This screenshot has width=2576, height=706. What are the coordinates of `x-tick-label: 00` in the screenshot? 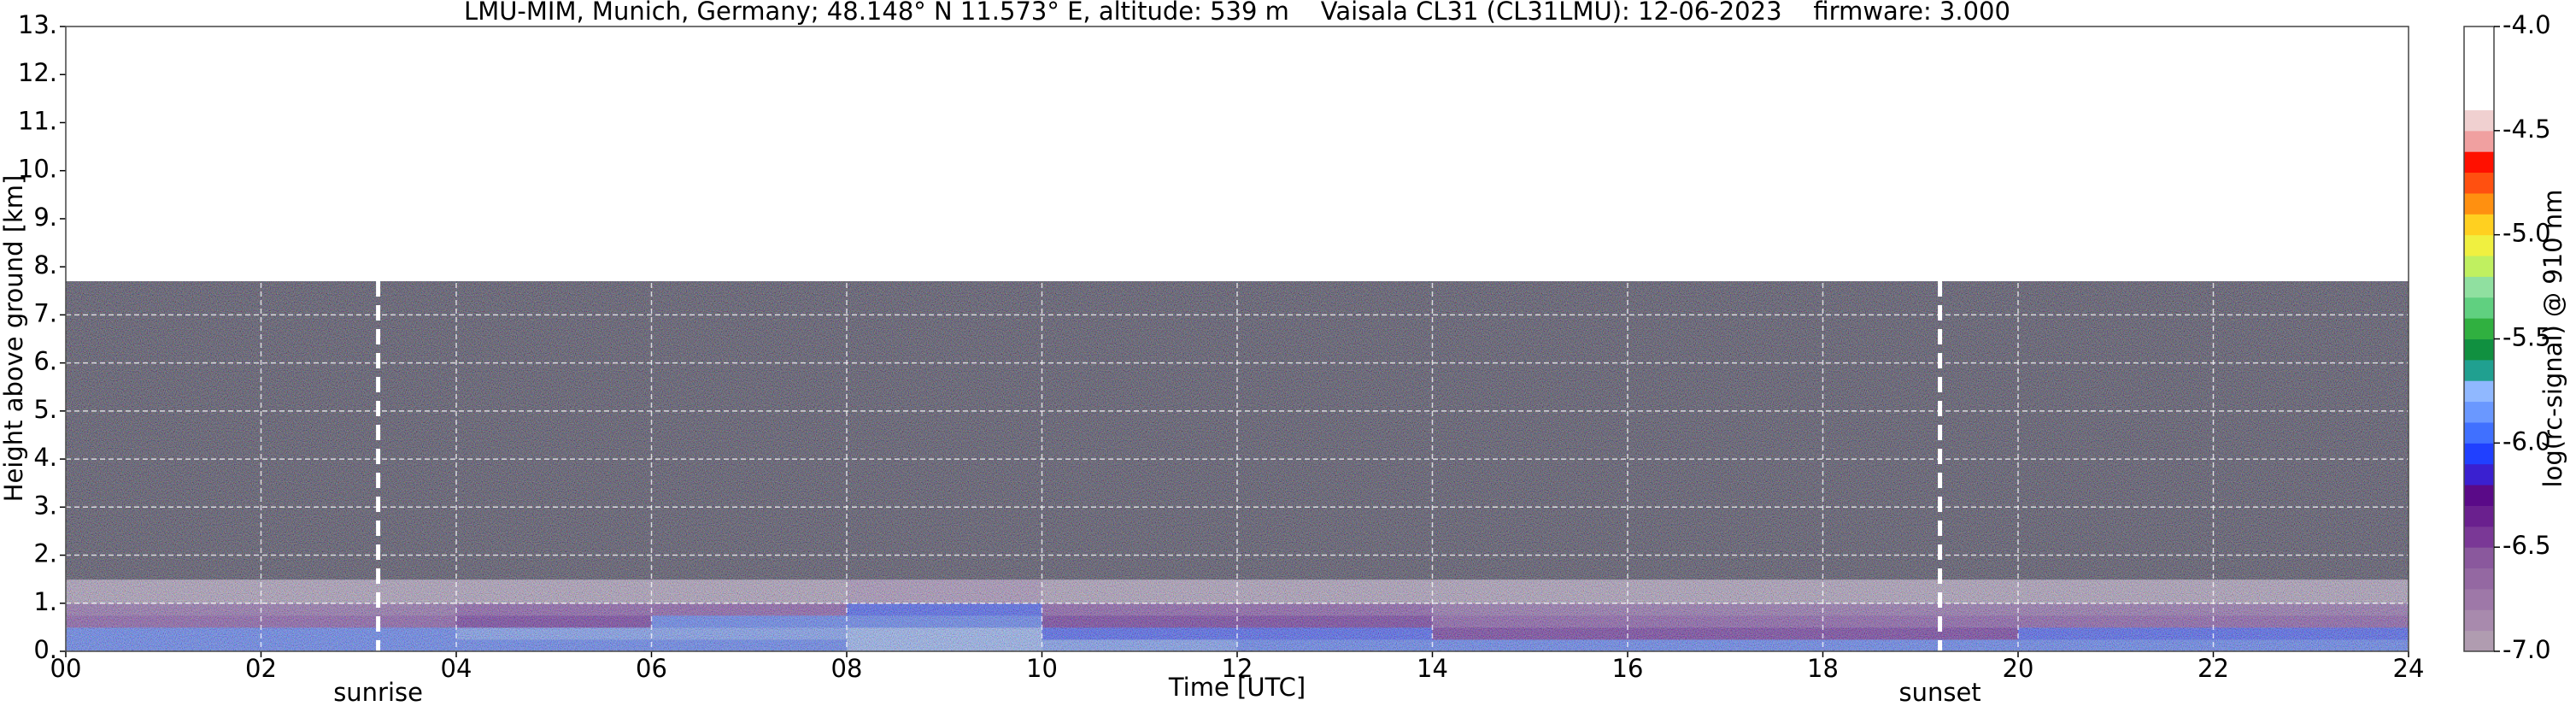 It's located at (66, 668).